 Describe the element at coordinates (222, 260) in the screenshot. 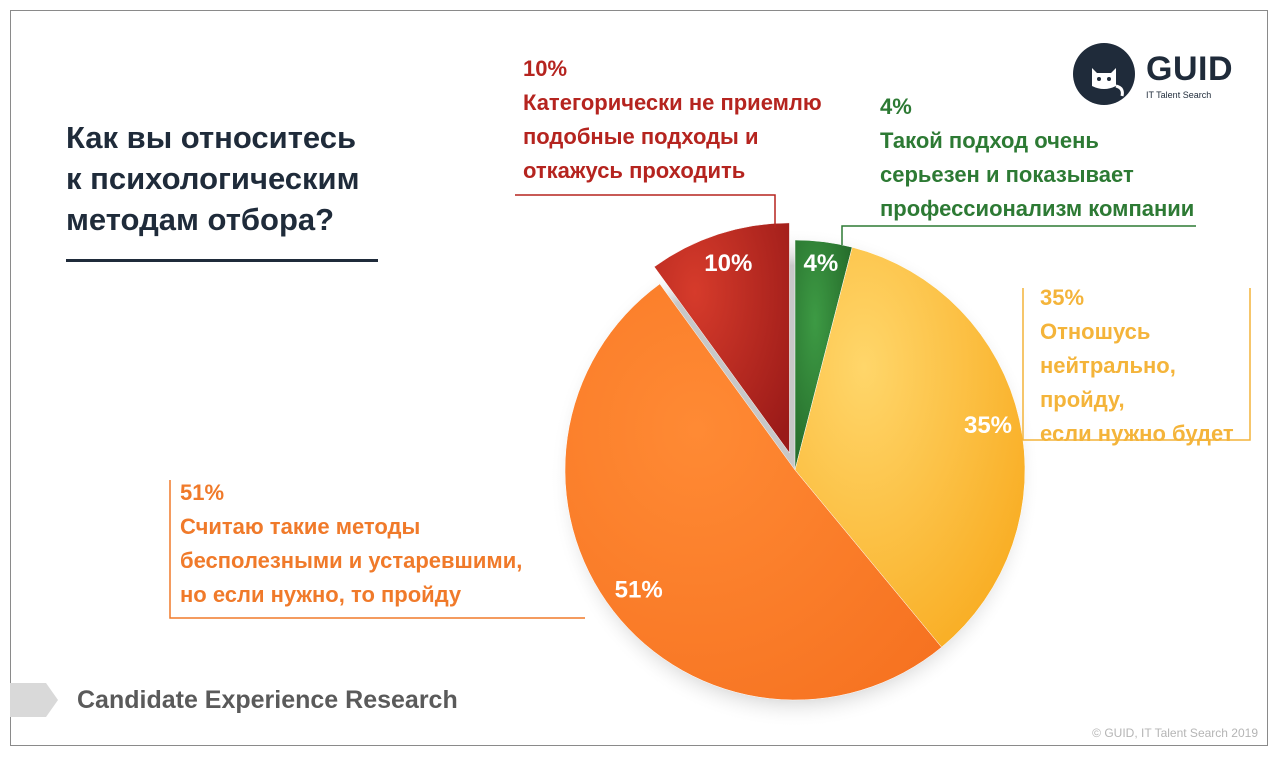

I see `title-underline` at that location.